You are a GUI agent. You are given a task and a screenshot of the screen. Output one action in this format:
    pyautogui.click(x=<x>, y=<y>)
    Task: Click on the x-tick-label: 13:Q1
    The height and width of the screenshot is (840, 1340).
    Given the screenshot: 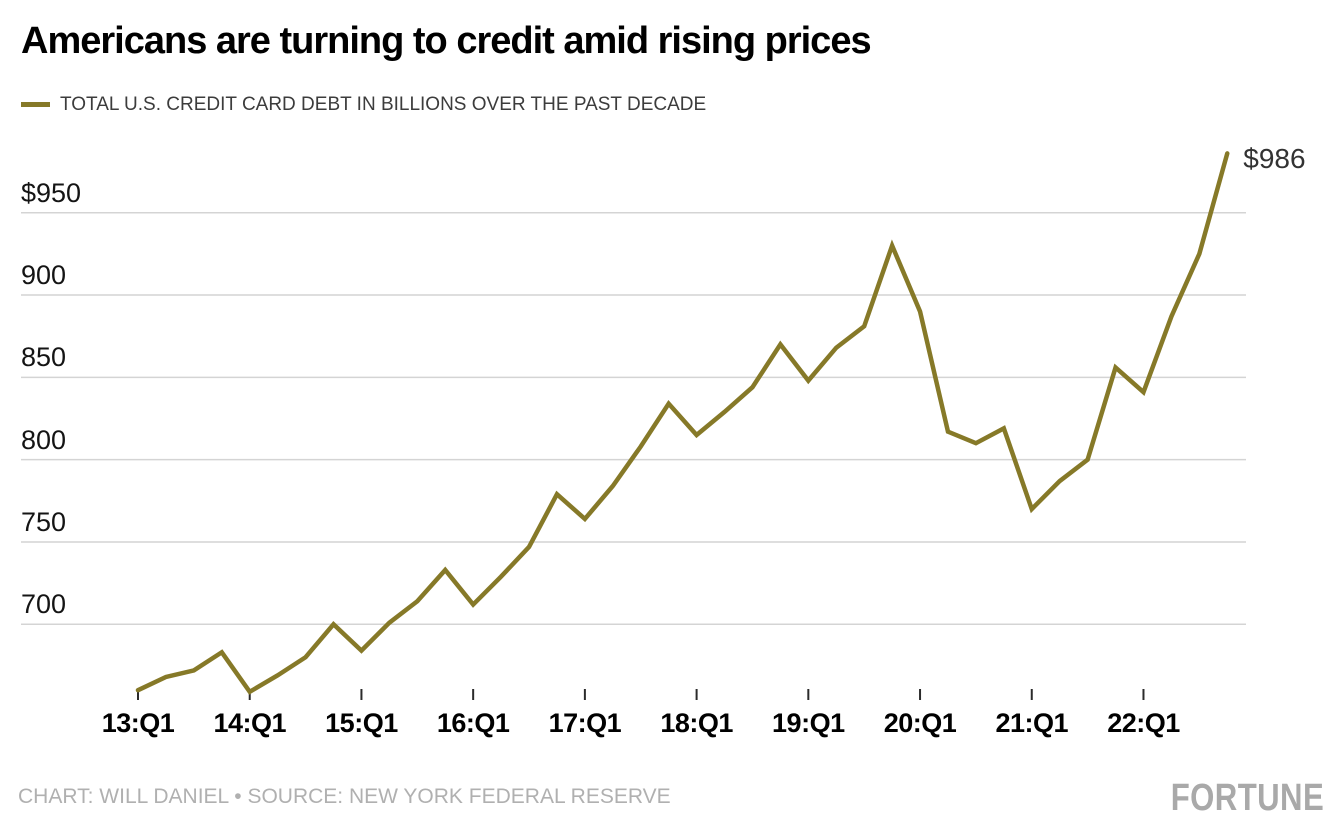 What is the action you would take?
    pyautogui.click(x=138, y=723)
    